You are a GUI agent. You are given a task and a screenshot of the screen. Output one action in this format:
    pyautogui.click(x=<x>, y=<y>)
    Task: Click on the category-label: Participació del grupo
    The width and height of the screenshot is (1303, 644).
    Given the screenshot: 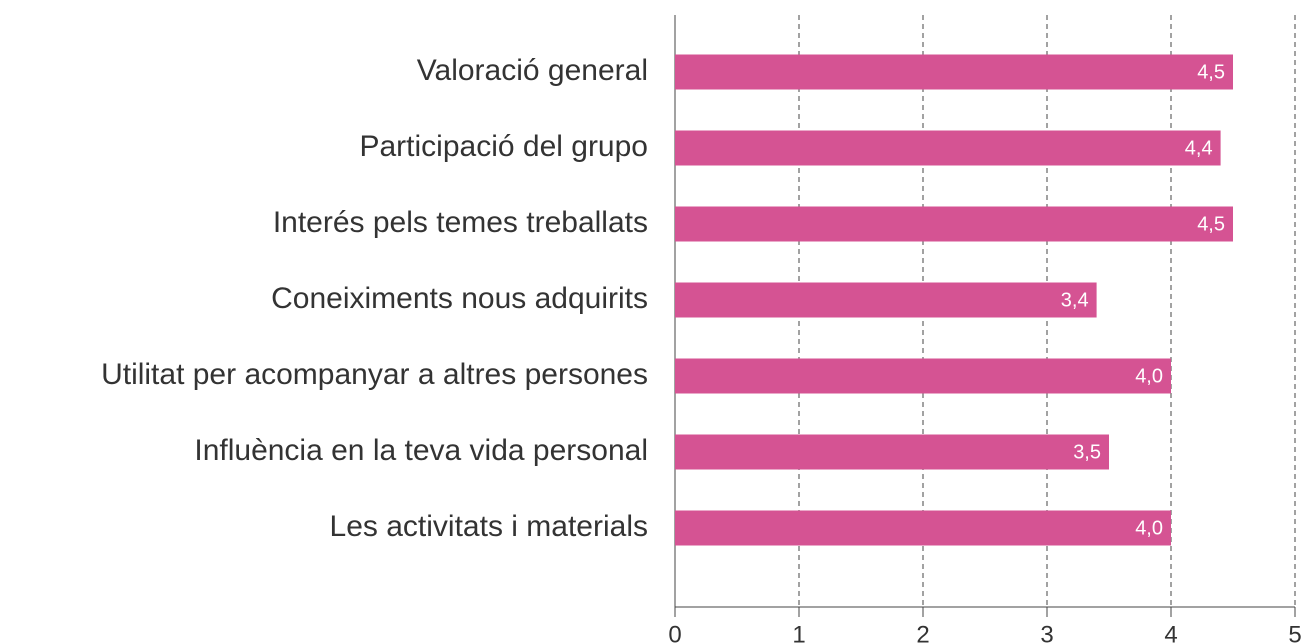 What is the action you would take?
    pyautogui.click(x=503, y=146)
    